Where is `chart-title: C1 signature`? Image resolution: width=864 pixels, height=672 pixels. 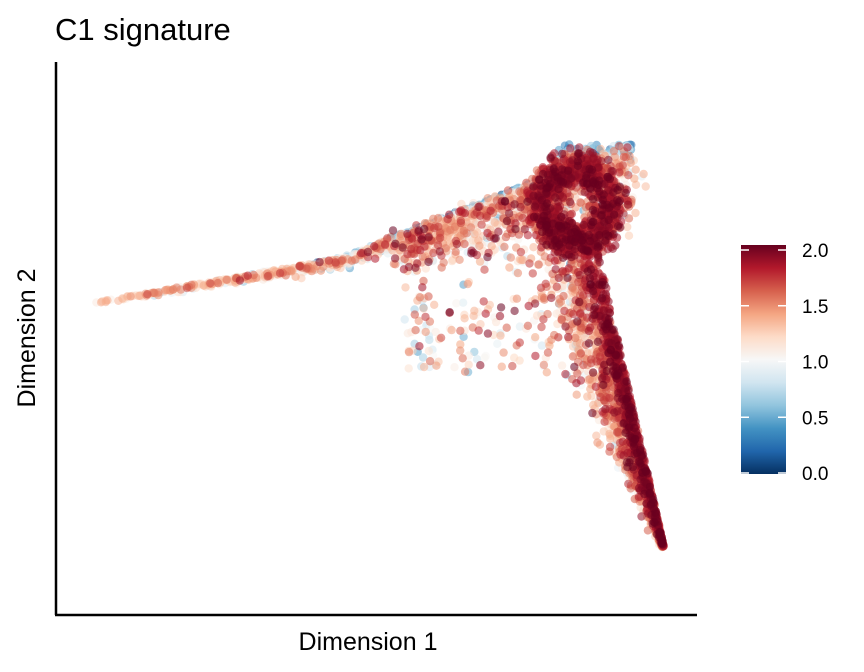
chart-title: C1 signature is located at coordinates (143, 29).